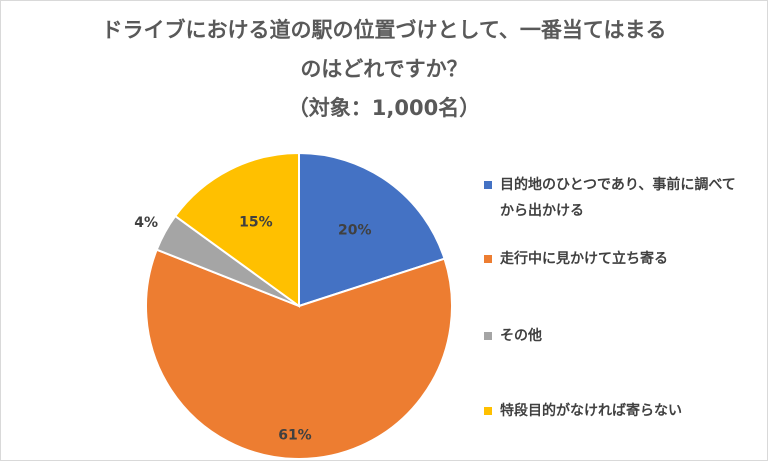 This screenshot has height=461, width=768. I want to click on legend-item-destination: 目的地のひとつであり、事前に調べてから出かける, so click(612, 198).